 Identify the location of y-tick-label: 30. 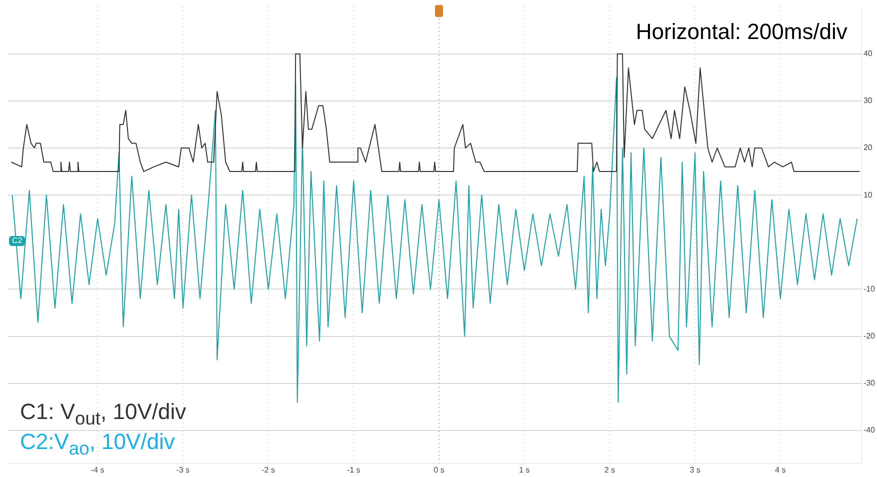
(868, 101).